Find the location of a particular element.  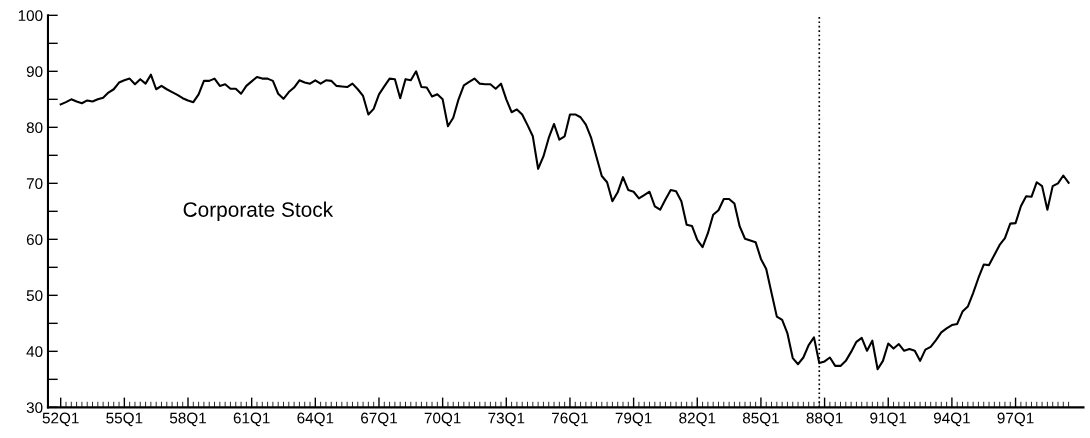

y-tick-label: 70 is located at coordinates (34, 184).